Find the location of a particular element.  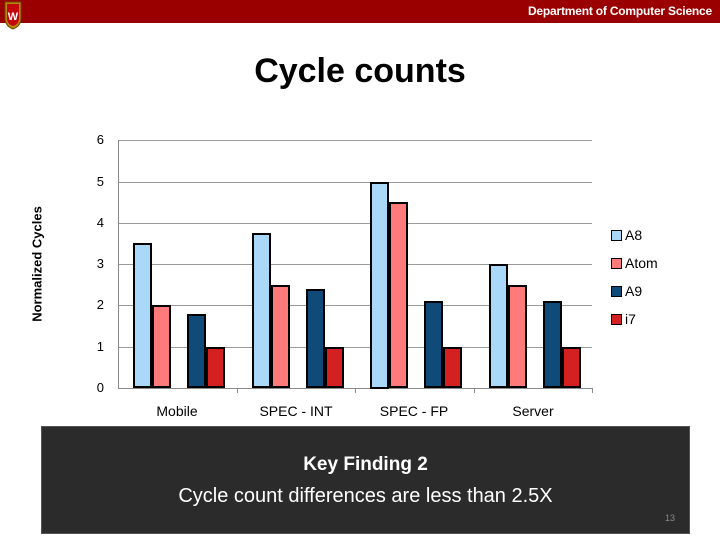

bar-a8-mobile is located at coordinates (142, 315).